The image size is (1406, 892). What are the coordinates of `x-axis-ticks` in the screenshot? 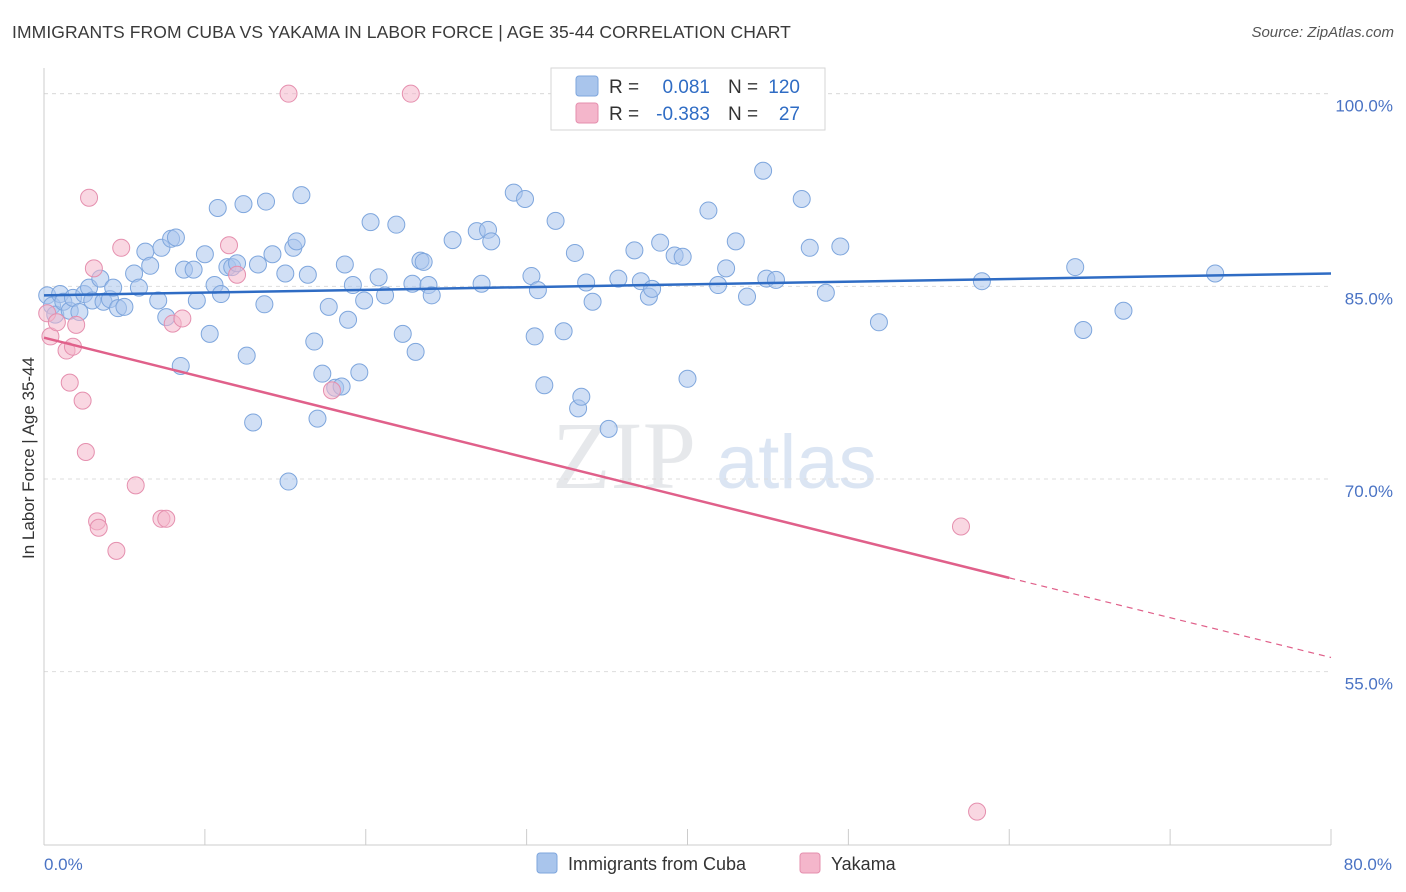 It's located at (687, 837).